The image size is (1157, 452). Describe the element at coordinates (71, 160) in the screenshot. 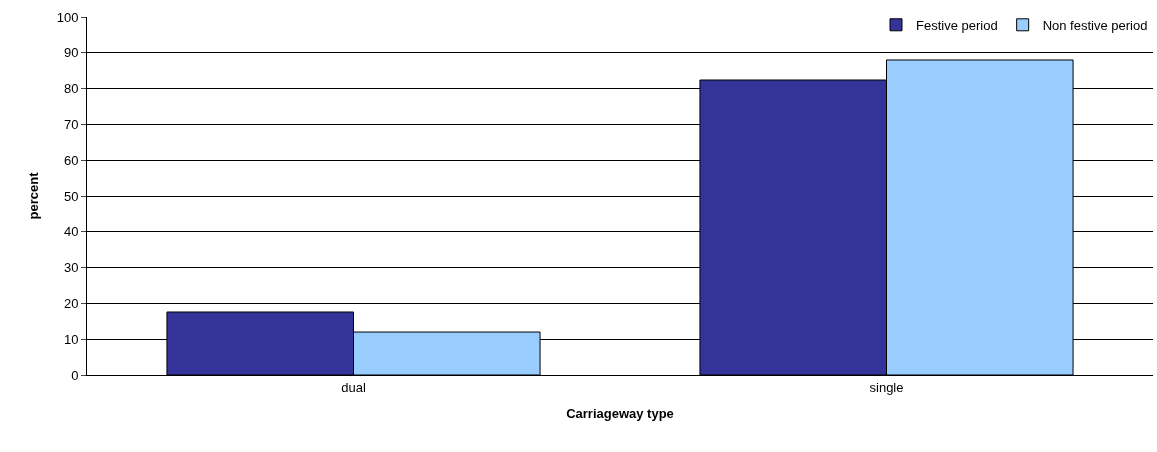

I see `y-tick-label: 60` at that location.